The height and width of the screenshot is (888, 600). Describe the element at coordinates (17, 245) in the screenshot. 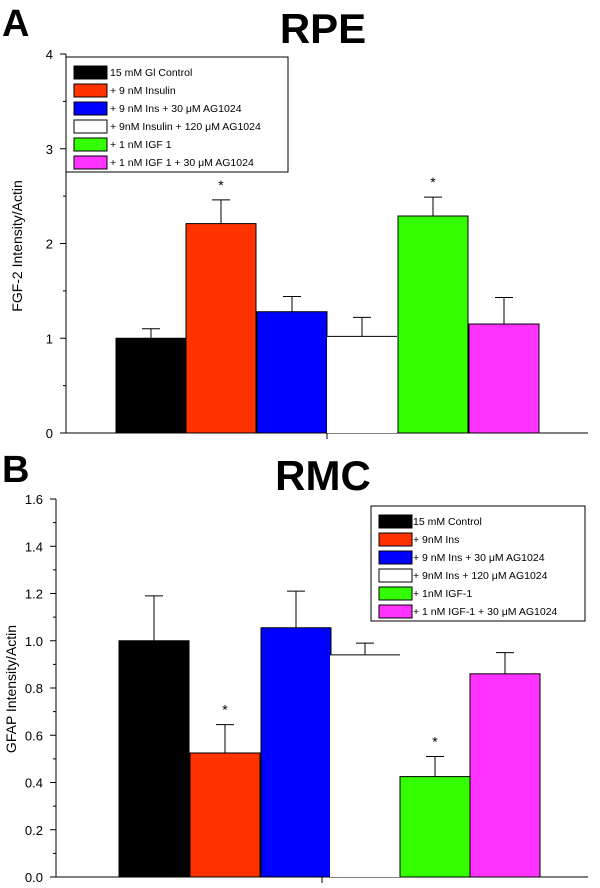

I see `panel-a-ylabel: FGF-2 Intensity/Actin` at that location.